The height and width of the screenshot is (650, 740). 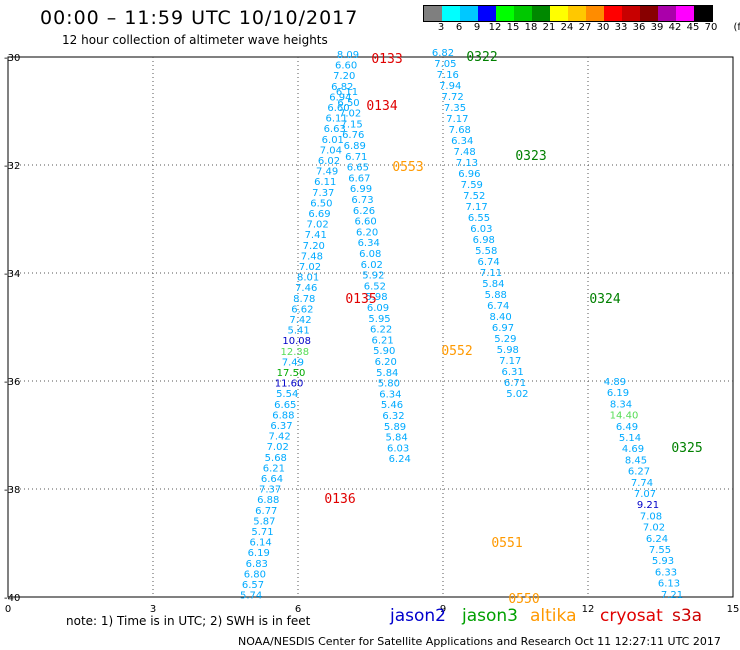 I want to click on wave-height-value: 6.96, so click(x=469, y=174).